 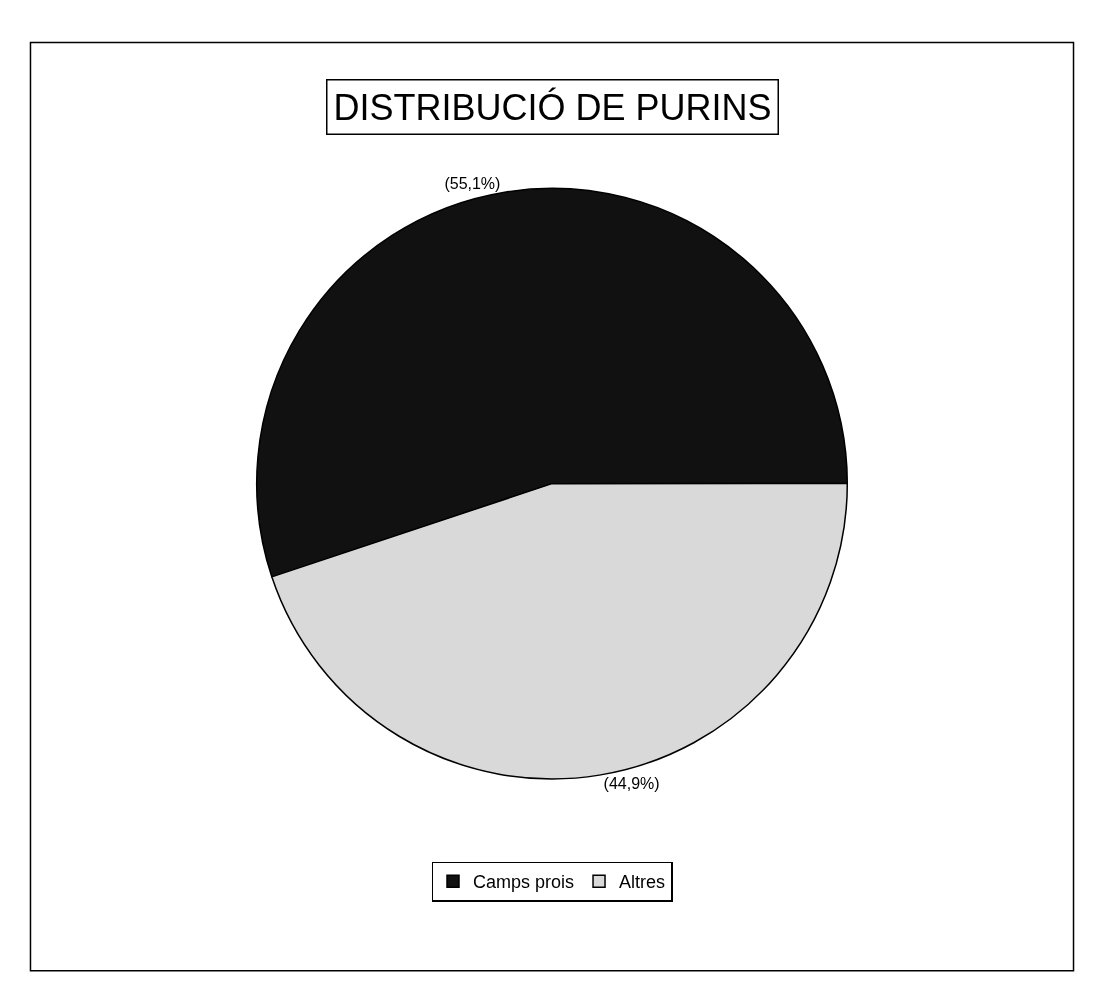 What do you see at coordinates (472, 184) in the screenshot?
I see `data-label: (55,1%)` at bounding box center [472, 184].